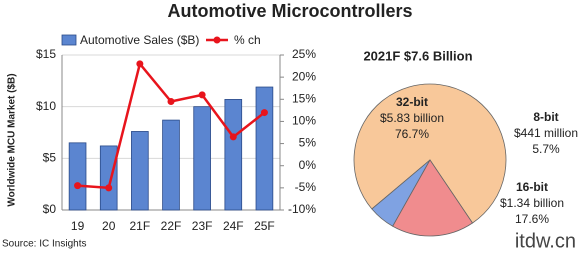  Describe the element at coordinates (46, 106) in the screenshot. I see `y-tick-label: $10` at that location.